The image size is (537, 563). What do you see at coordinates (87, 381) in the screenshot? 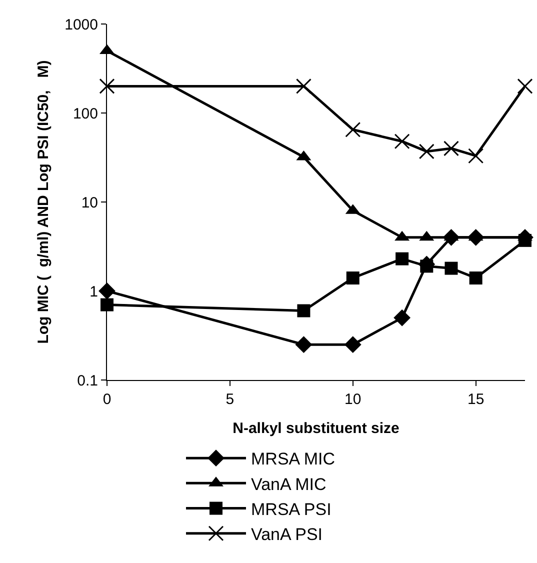
I see `y-tick-label: 0.1` at bounding box center [87, 381].